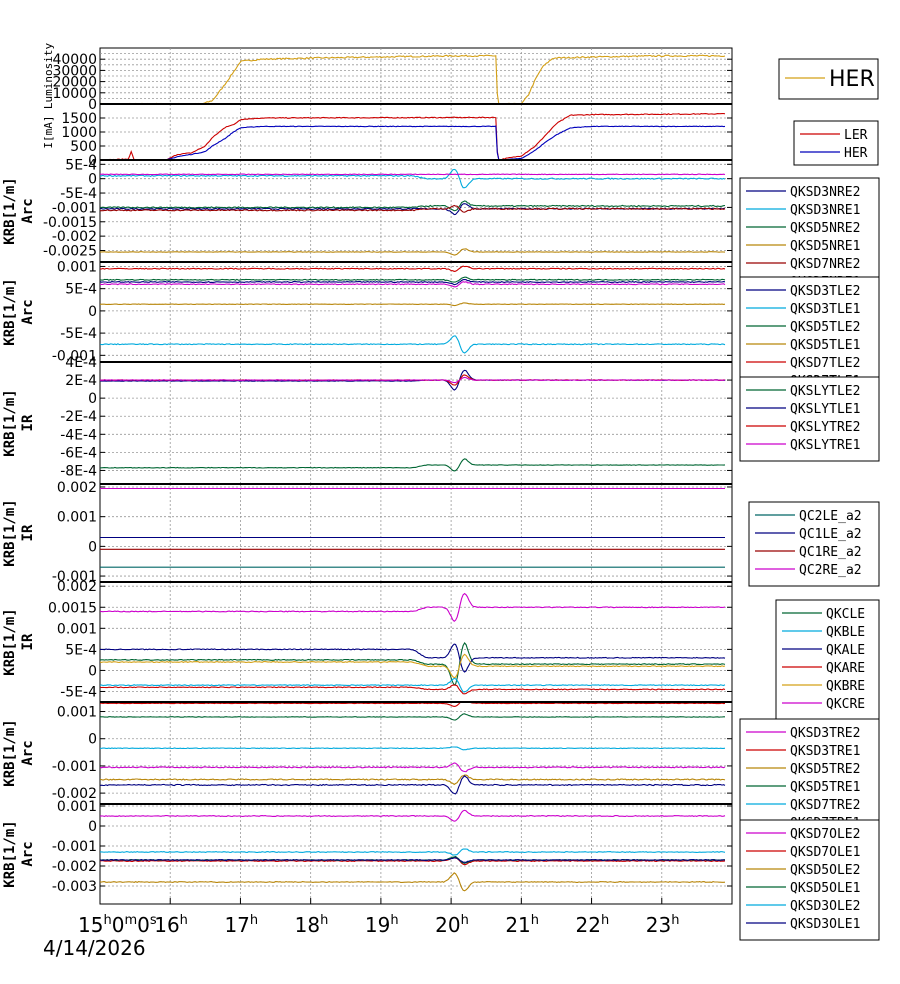 This screenshot has height=984, width=900. Describe the element at coordinates (825, 264) in the screenshot. I see `legend-label: QKSD7NRE2` at that location.